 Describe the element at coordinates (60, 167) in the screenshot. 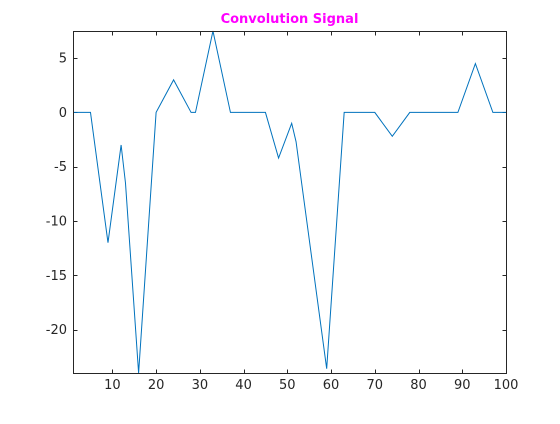

I see `y-tick-label: -5` at that location.